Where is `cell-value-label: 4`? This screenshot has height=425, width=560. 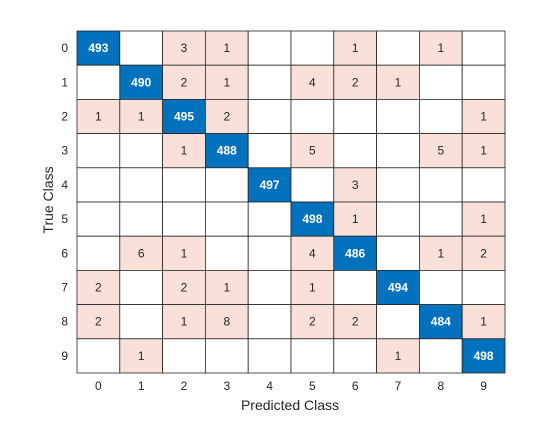
cell-value-label: 4 is located at coordinates (312, 82).